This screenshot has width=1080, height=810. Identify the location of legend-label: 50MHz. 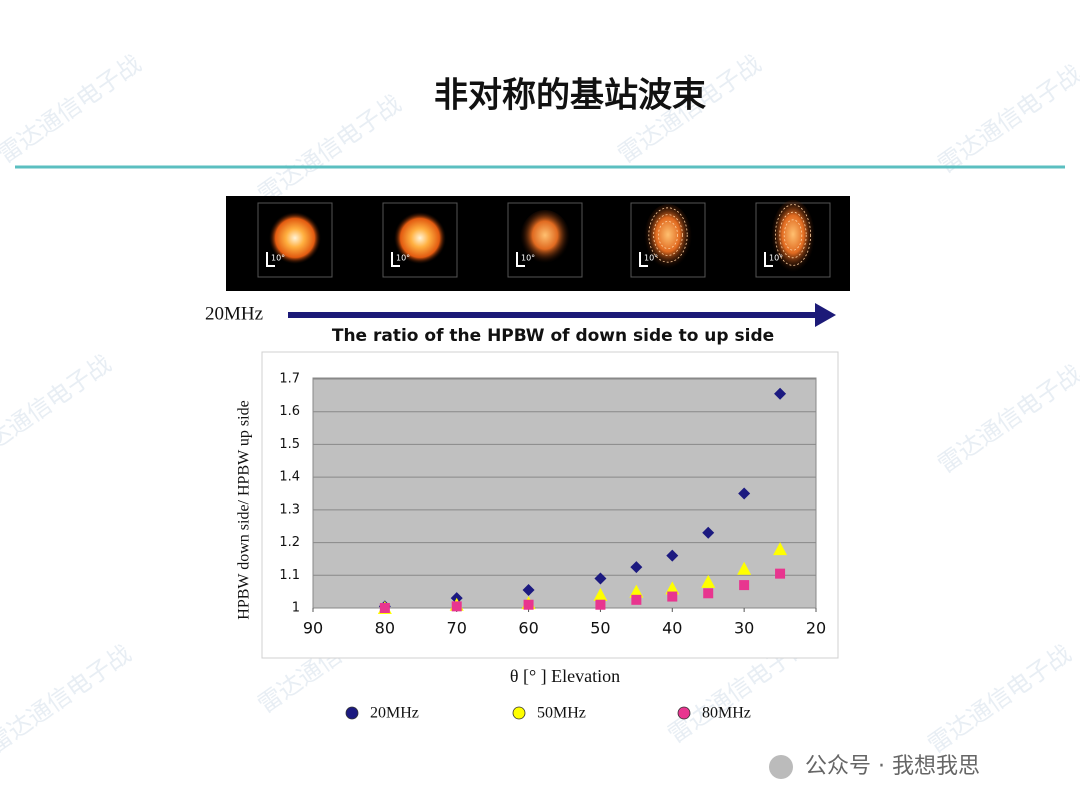
(561, 713).